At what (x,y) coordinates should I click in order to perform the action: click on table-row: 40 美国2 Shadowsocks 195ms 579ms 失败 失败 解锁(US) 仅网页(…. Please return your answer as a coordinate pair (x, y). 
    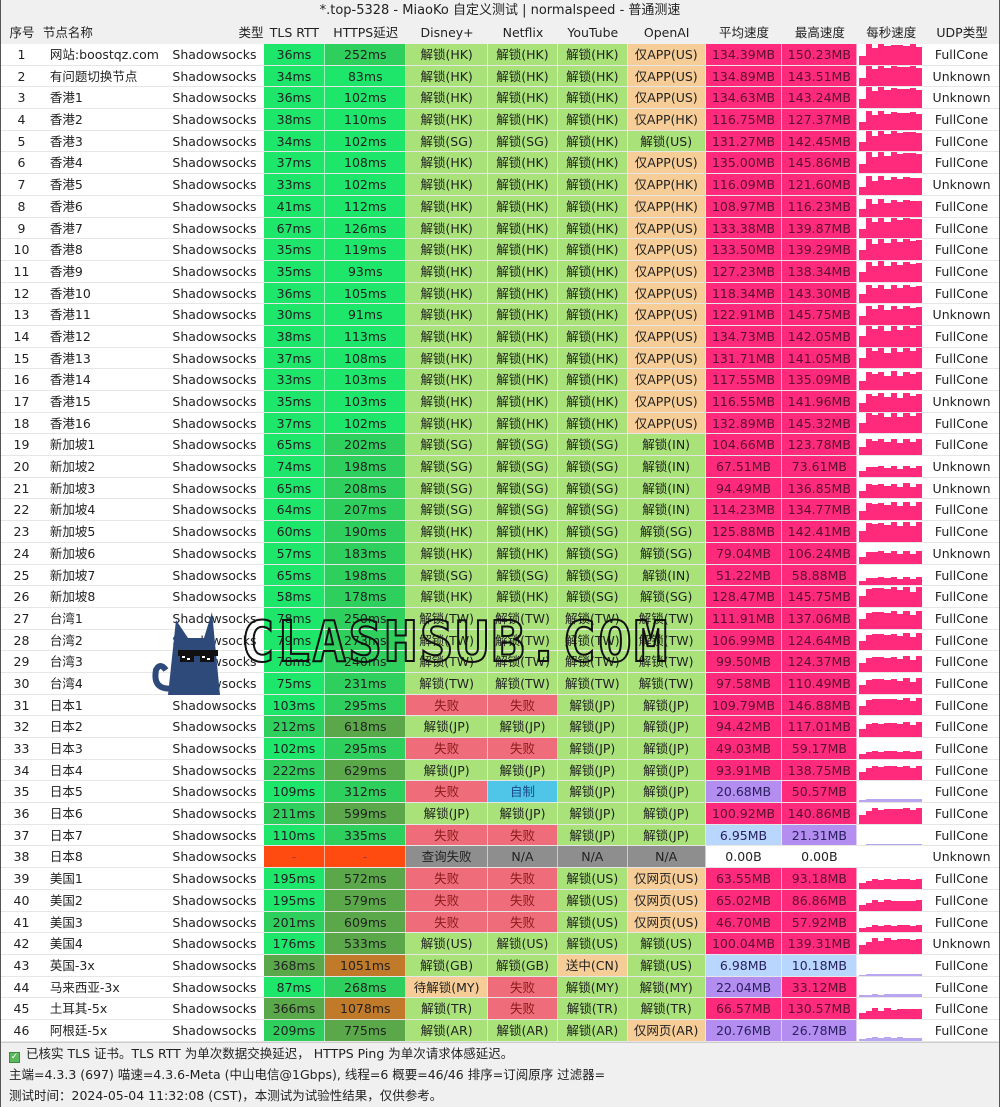
    Looking at the image, I should click on (500, 900).